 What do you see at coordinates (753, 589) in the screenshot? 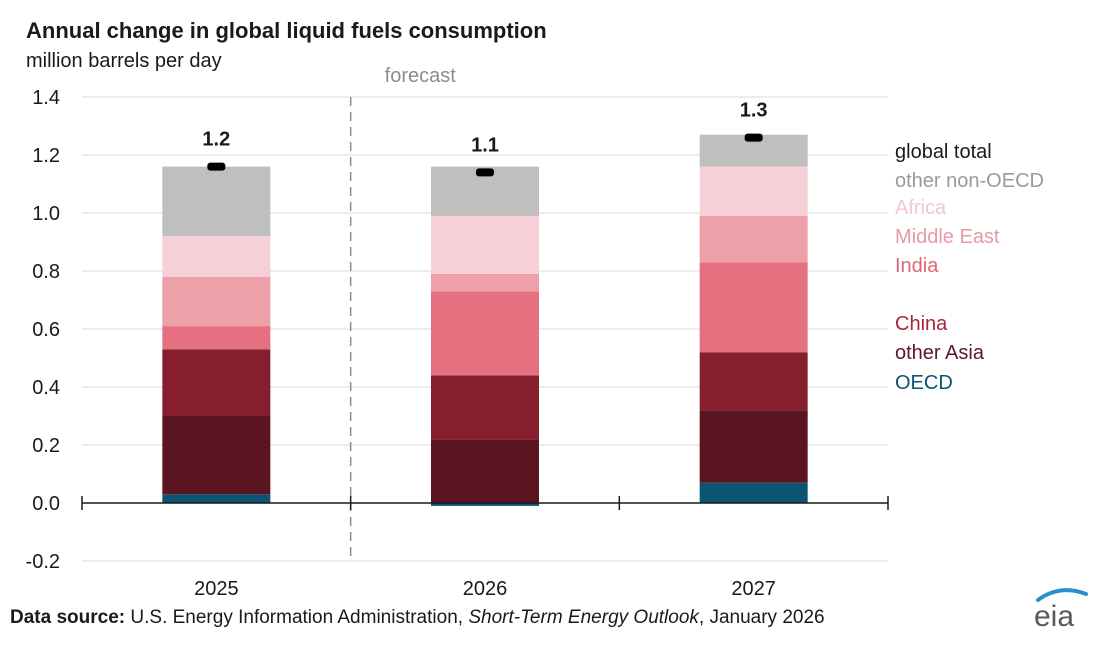
I see `x-tick-label: 2027` at bounding box center [753, 589].